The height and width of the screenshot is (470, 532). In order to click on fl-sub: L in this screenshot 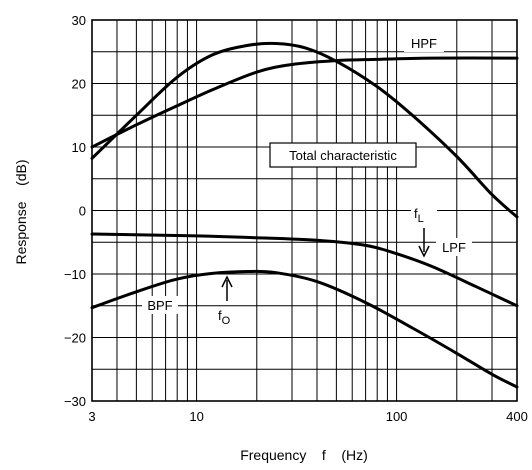, I will do `click(421, 219)`.